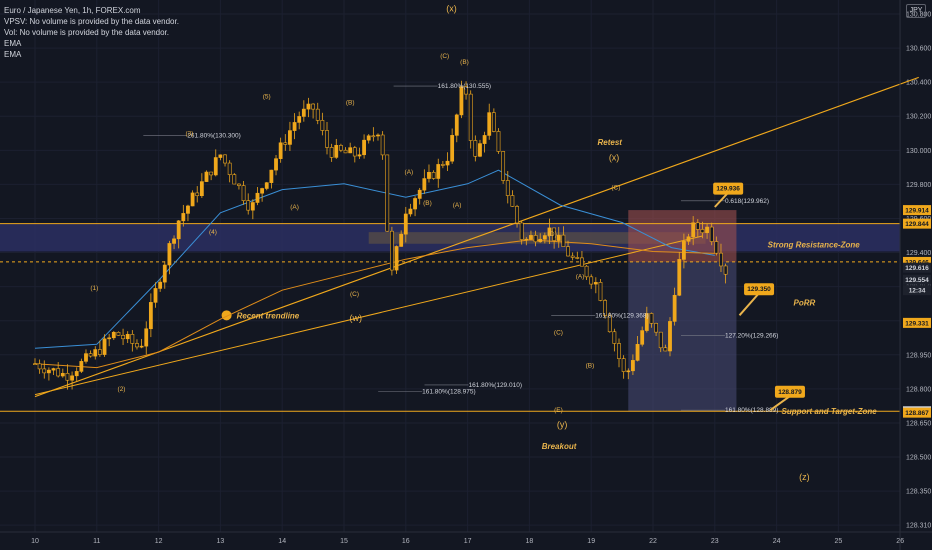 This screenshot has width=932, height=550. Describe the element at coordinates (682, 336) in the screenshot. I see `short-position-target` at that location.